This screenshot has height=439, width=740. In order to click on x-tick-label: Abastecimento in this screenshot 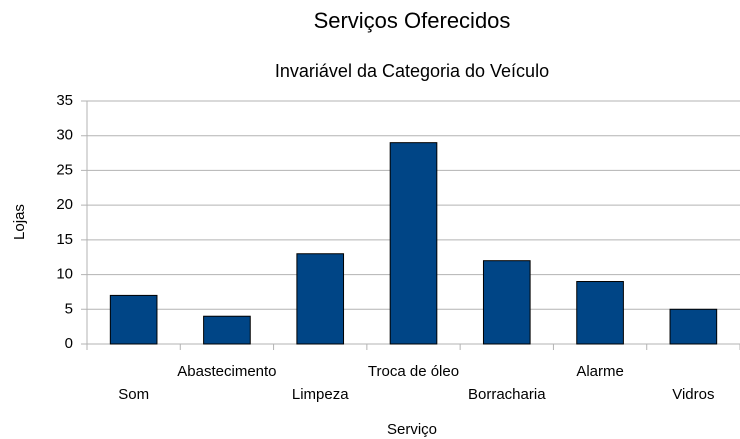, I will do `click(226, 371)`.